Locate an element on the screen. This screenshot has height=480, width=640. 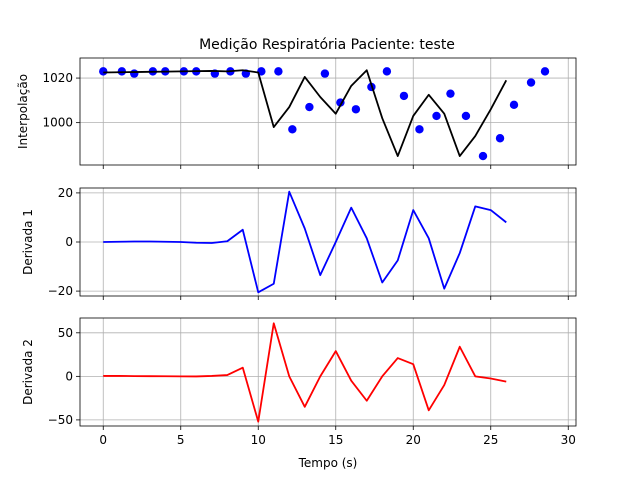
panel-2-y-tick-label: −20 is located at coordinates (60, 291).